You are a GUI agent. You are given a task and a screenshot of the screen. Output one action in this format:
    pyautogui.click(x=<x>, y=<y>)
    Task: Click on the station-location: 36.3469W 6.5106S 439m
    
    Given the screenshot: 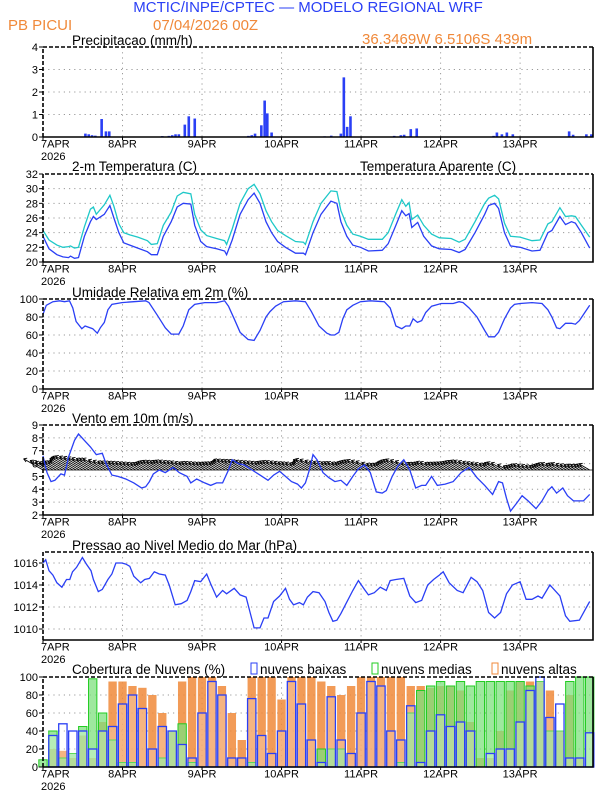 What is the action you would take?
    pyautogui.click(x=447, y=39)
    